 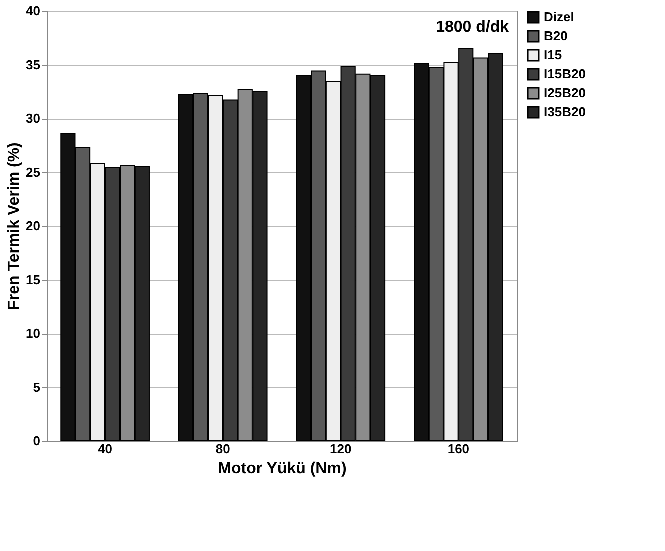 What do you see at coordinates (553, 55) in the screenshot?
I see `legend-label: I15` at bounding box center [553, 55].